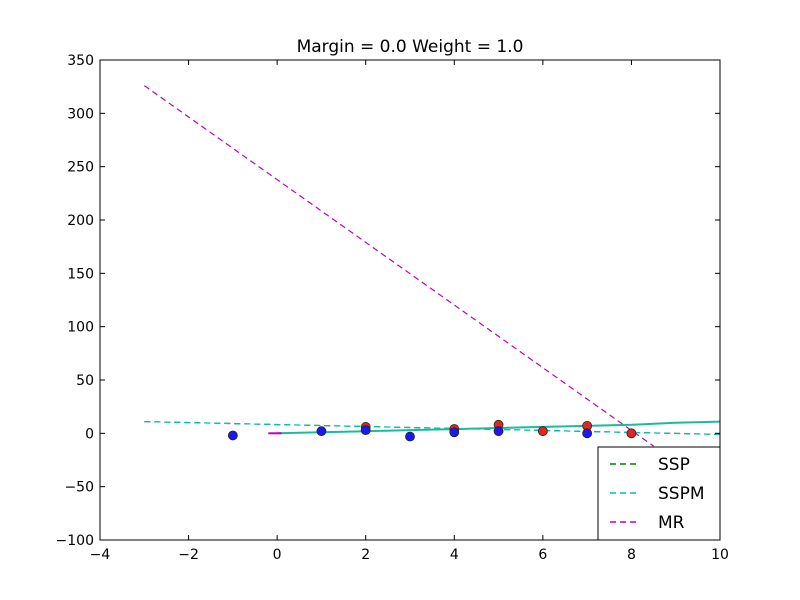  Describe the element at coordinates (79, 488) in the screenshot. I see `y-tick-label-1: −50` at that location.